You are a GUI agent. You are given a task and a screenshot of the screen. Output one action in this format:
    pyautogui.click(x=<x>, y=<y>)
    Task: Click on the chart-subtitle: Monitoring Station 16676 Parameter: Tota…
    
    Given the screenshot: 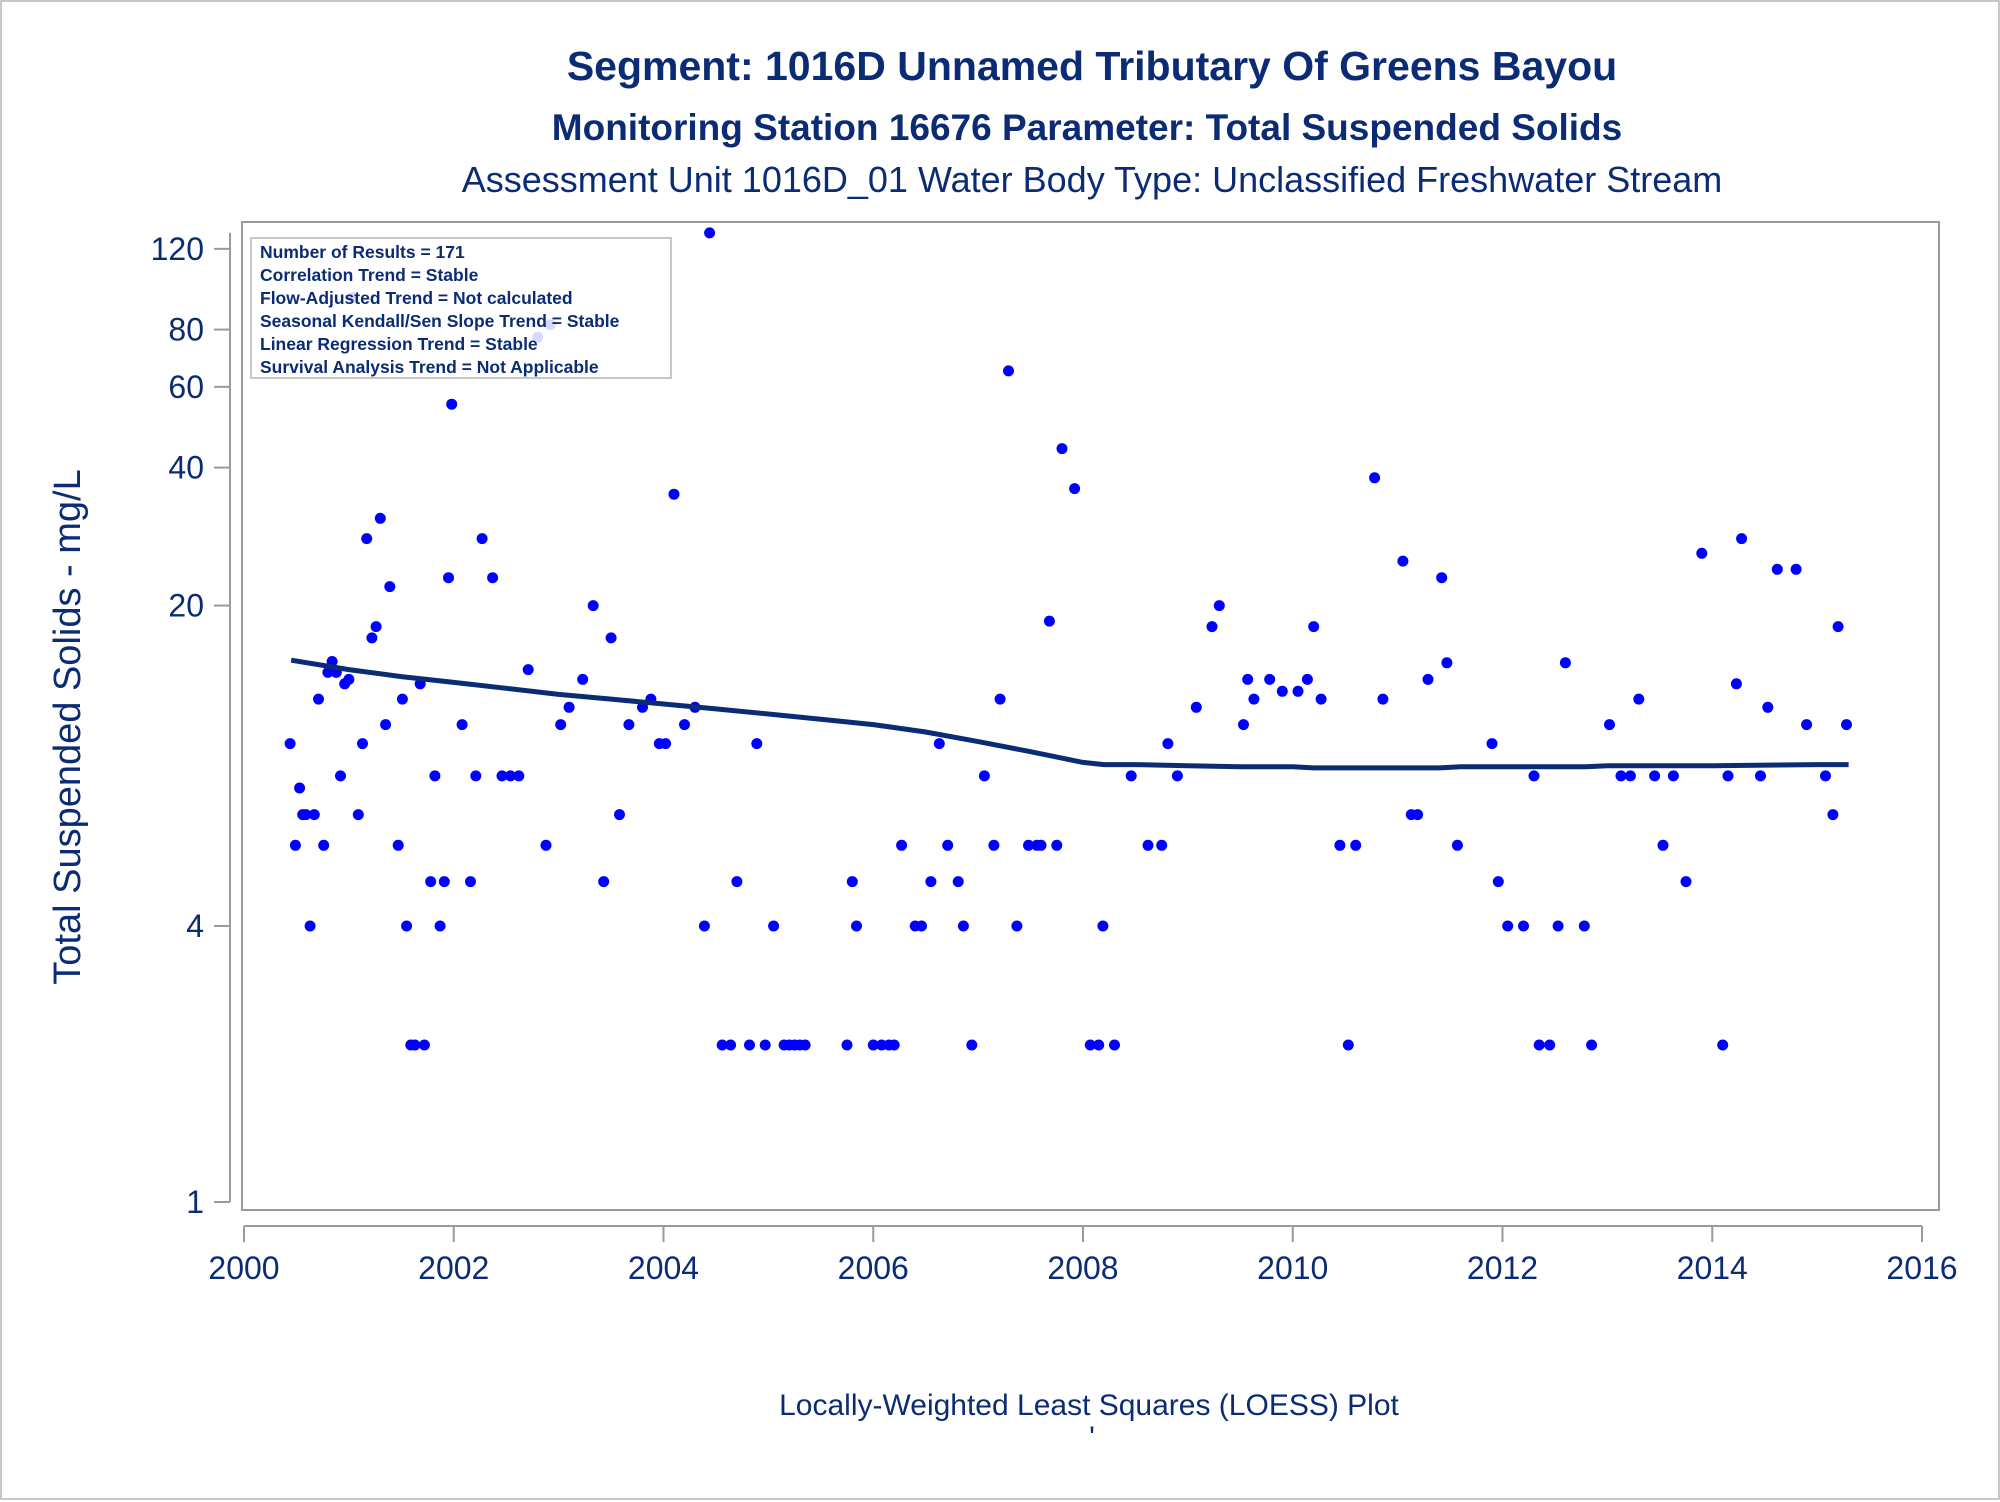 What is the action you would take?
    pyautogui.click(x=1087, y=127)
    